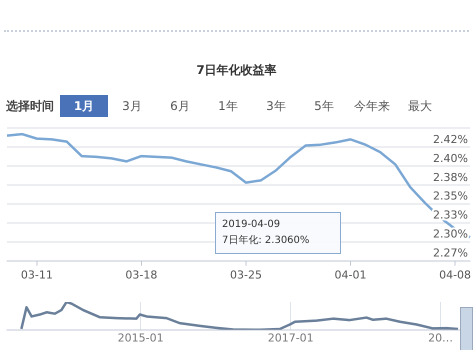 This screenshot has height=350, width=473. I want to click on text: 1年, so click(228, 106).